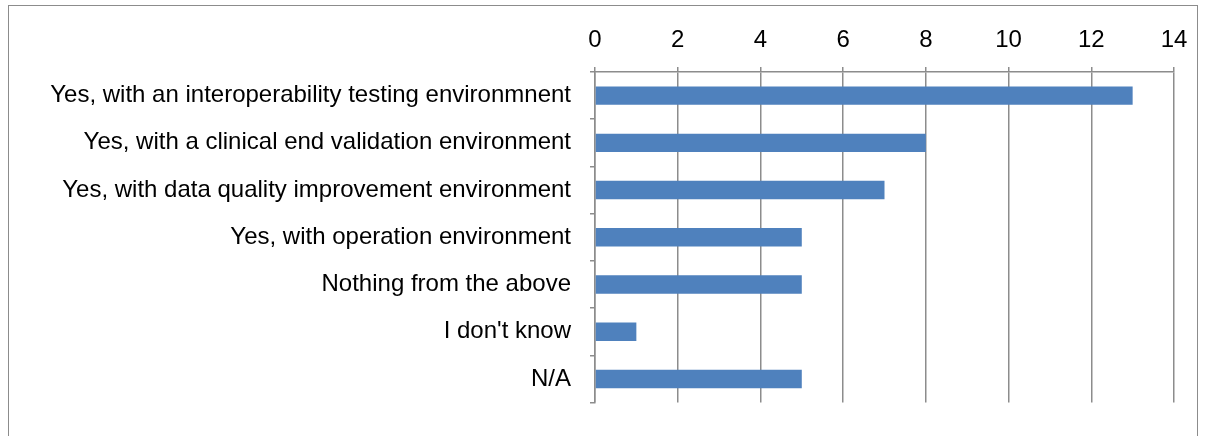 This screenshot has height=436, width=1208. I want to click on y-tick-label: Yes, with an interoperability testing environmnent, so click(311, 94).